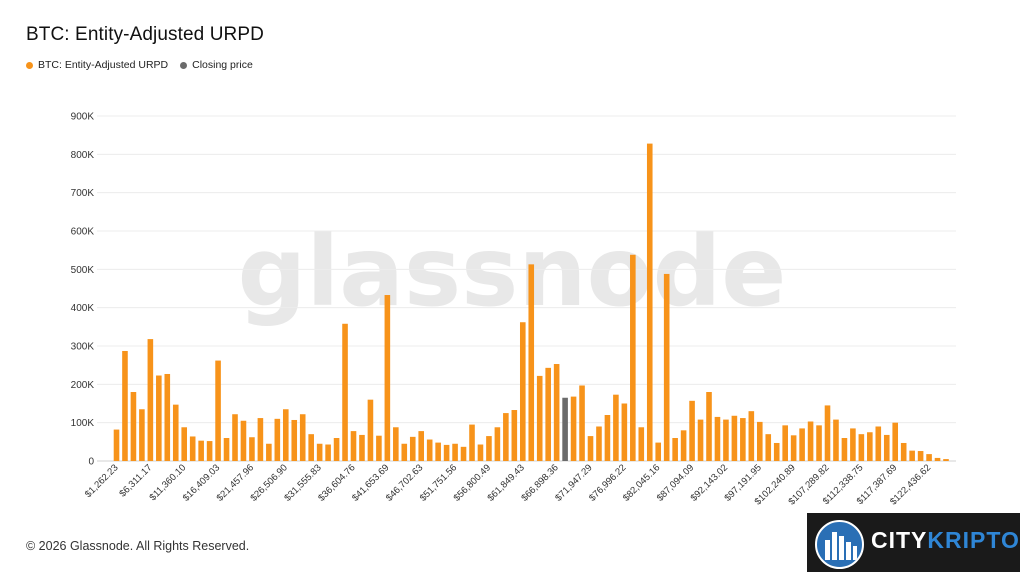  I want to click on closing-price-bar, so click(565, 429).